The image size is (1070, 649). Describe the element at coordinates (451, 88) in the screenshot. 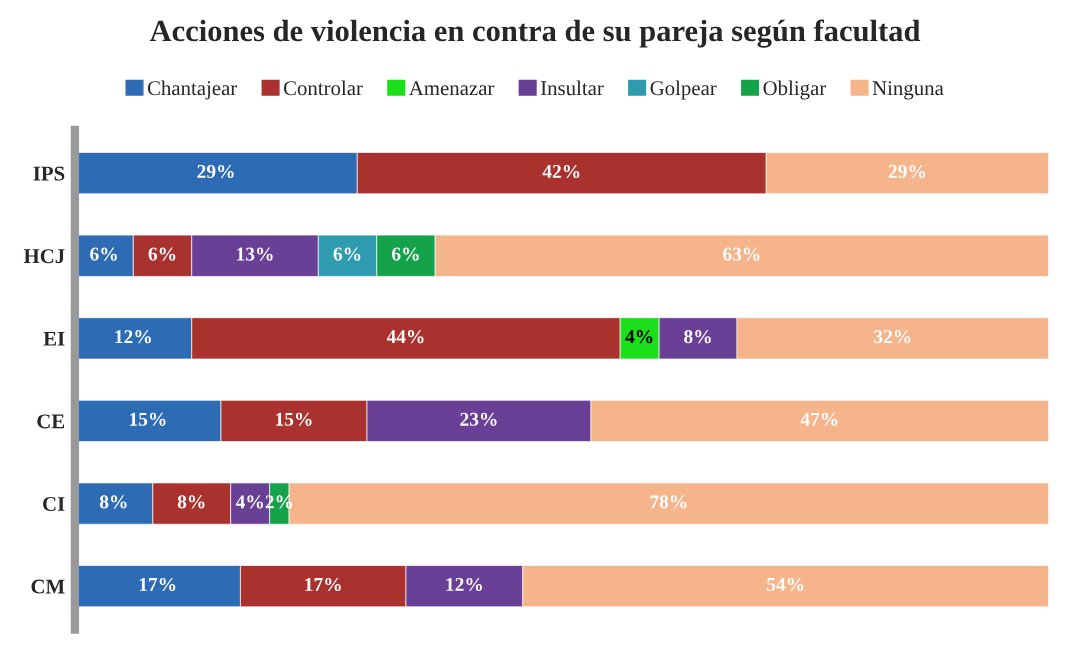

I see `legend-label: Amenazar` at that location.